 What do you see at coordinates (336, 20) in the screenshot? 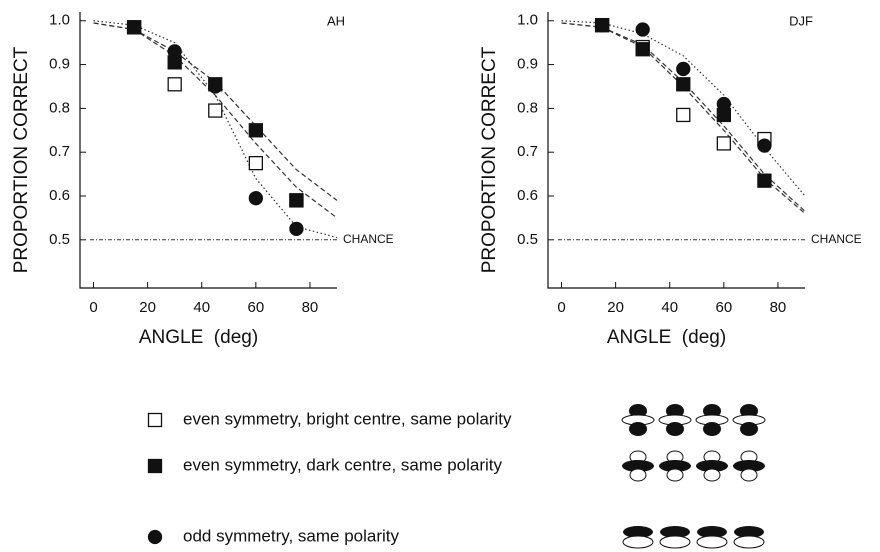
I see `annotation: AH` at bounding box center [336, 20].